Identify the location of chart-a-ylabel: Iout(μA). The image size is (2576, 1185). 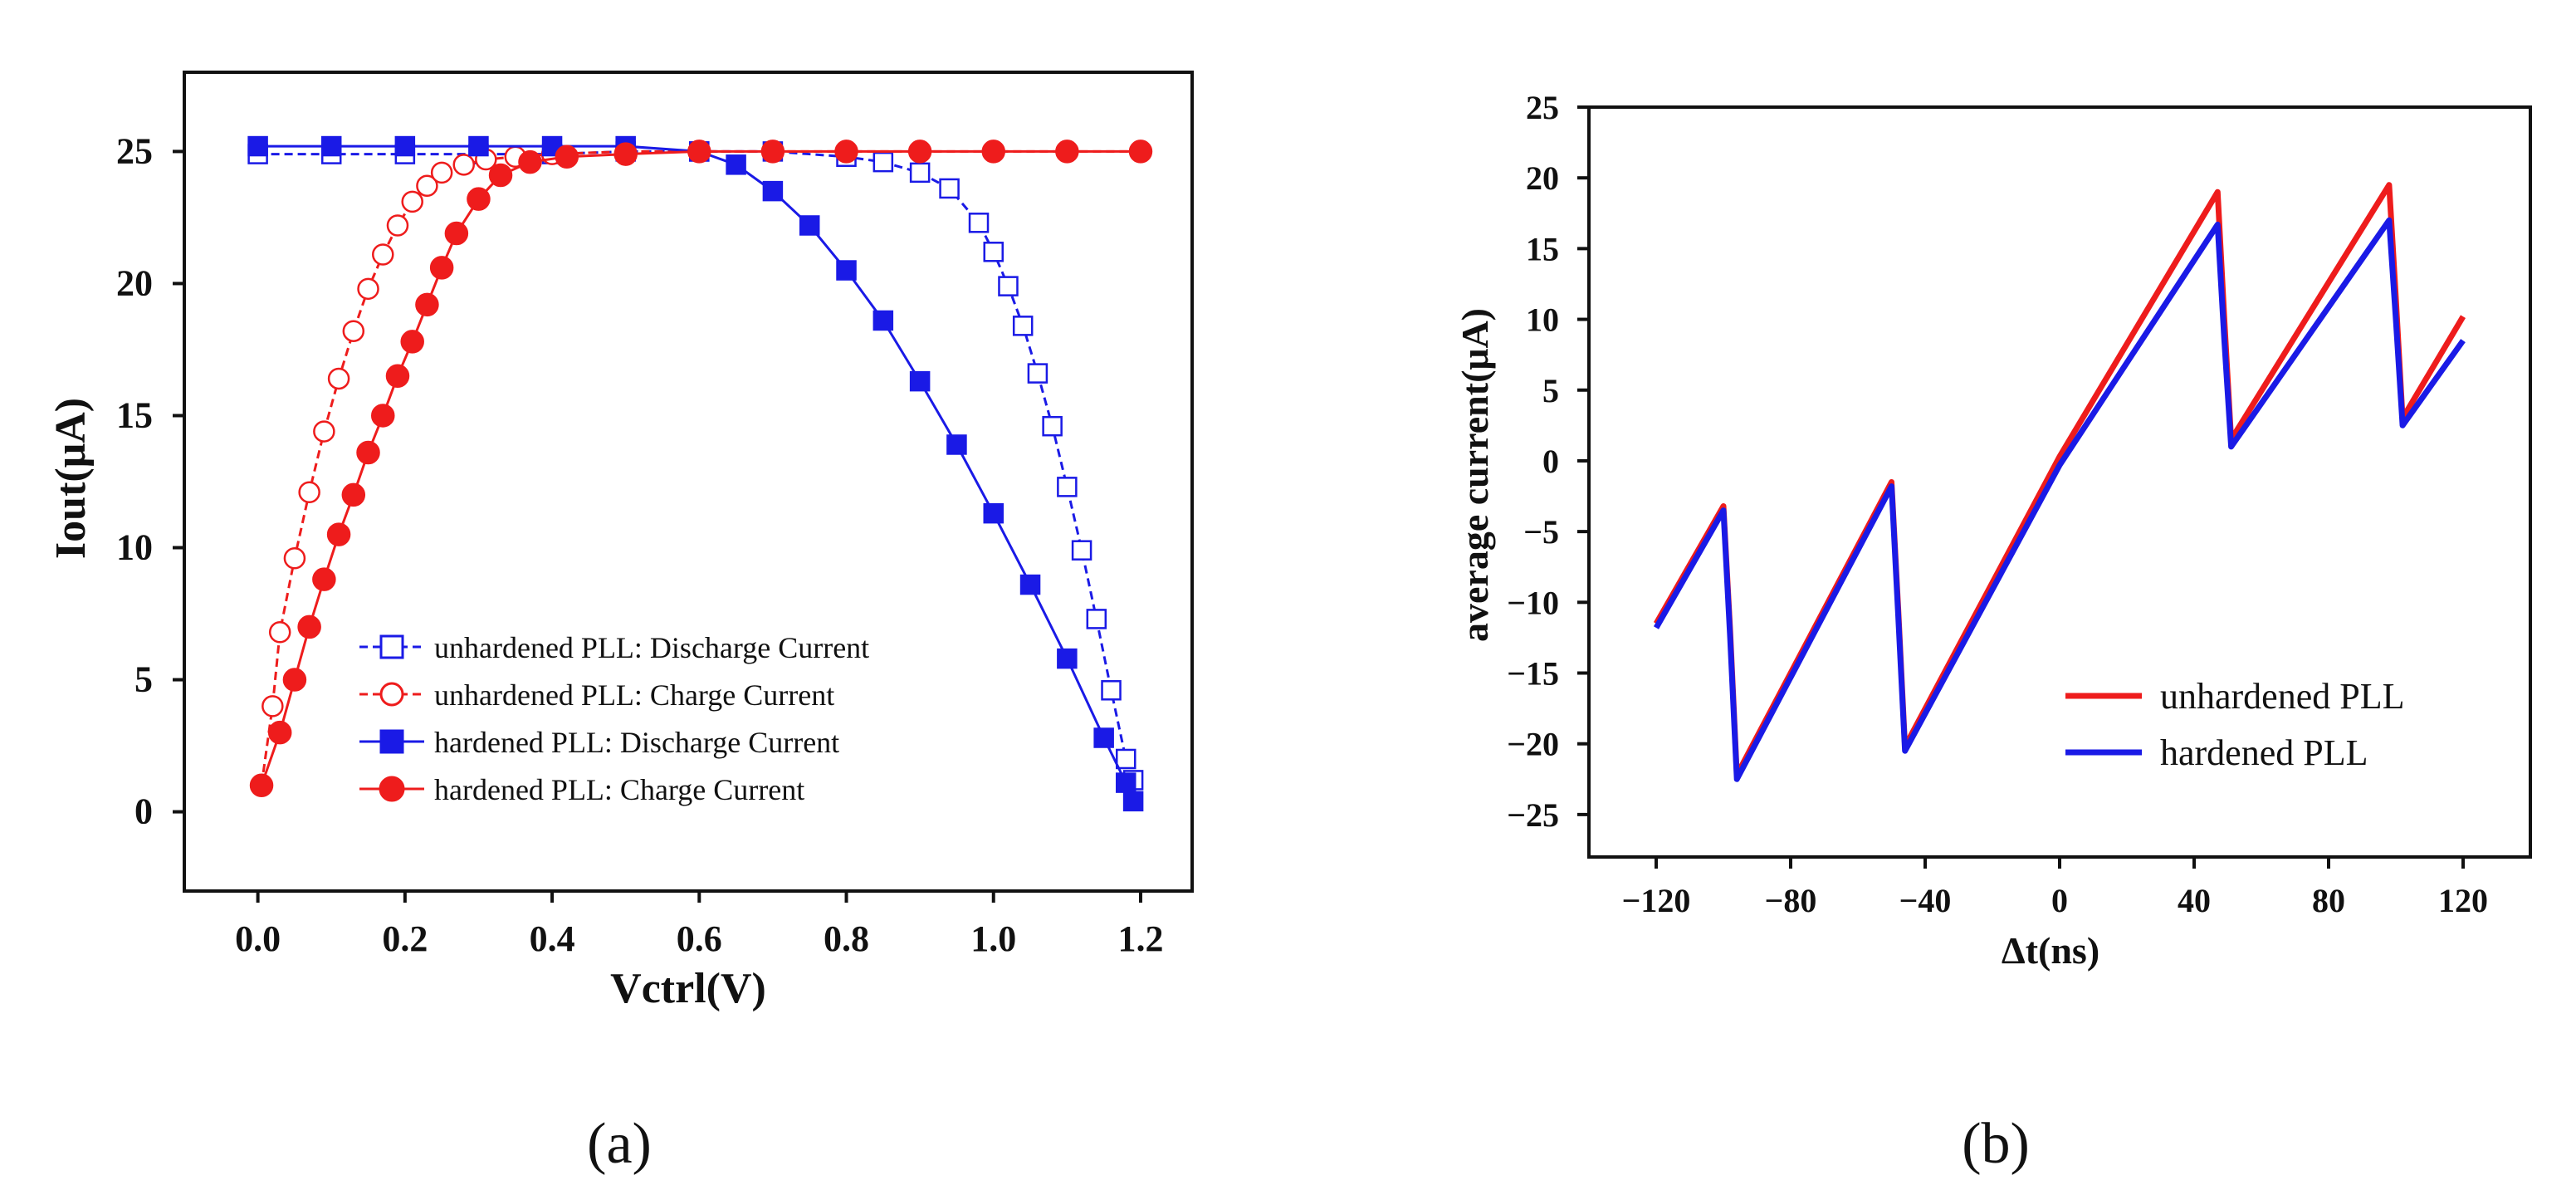
(71, 478).